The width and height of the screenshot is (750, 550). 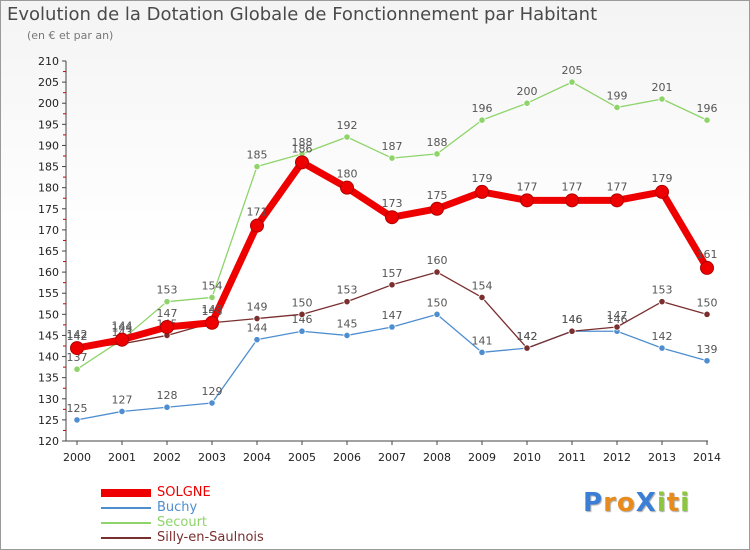 I want to click on data-label-solgne: 171, so click(x=257, y=212).